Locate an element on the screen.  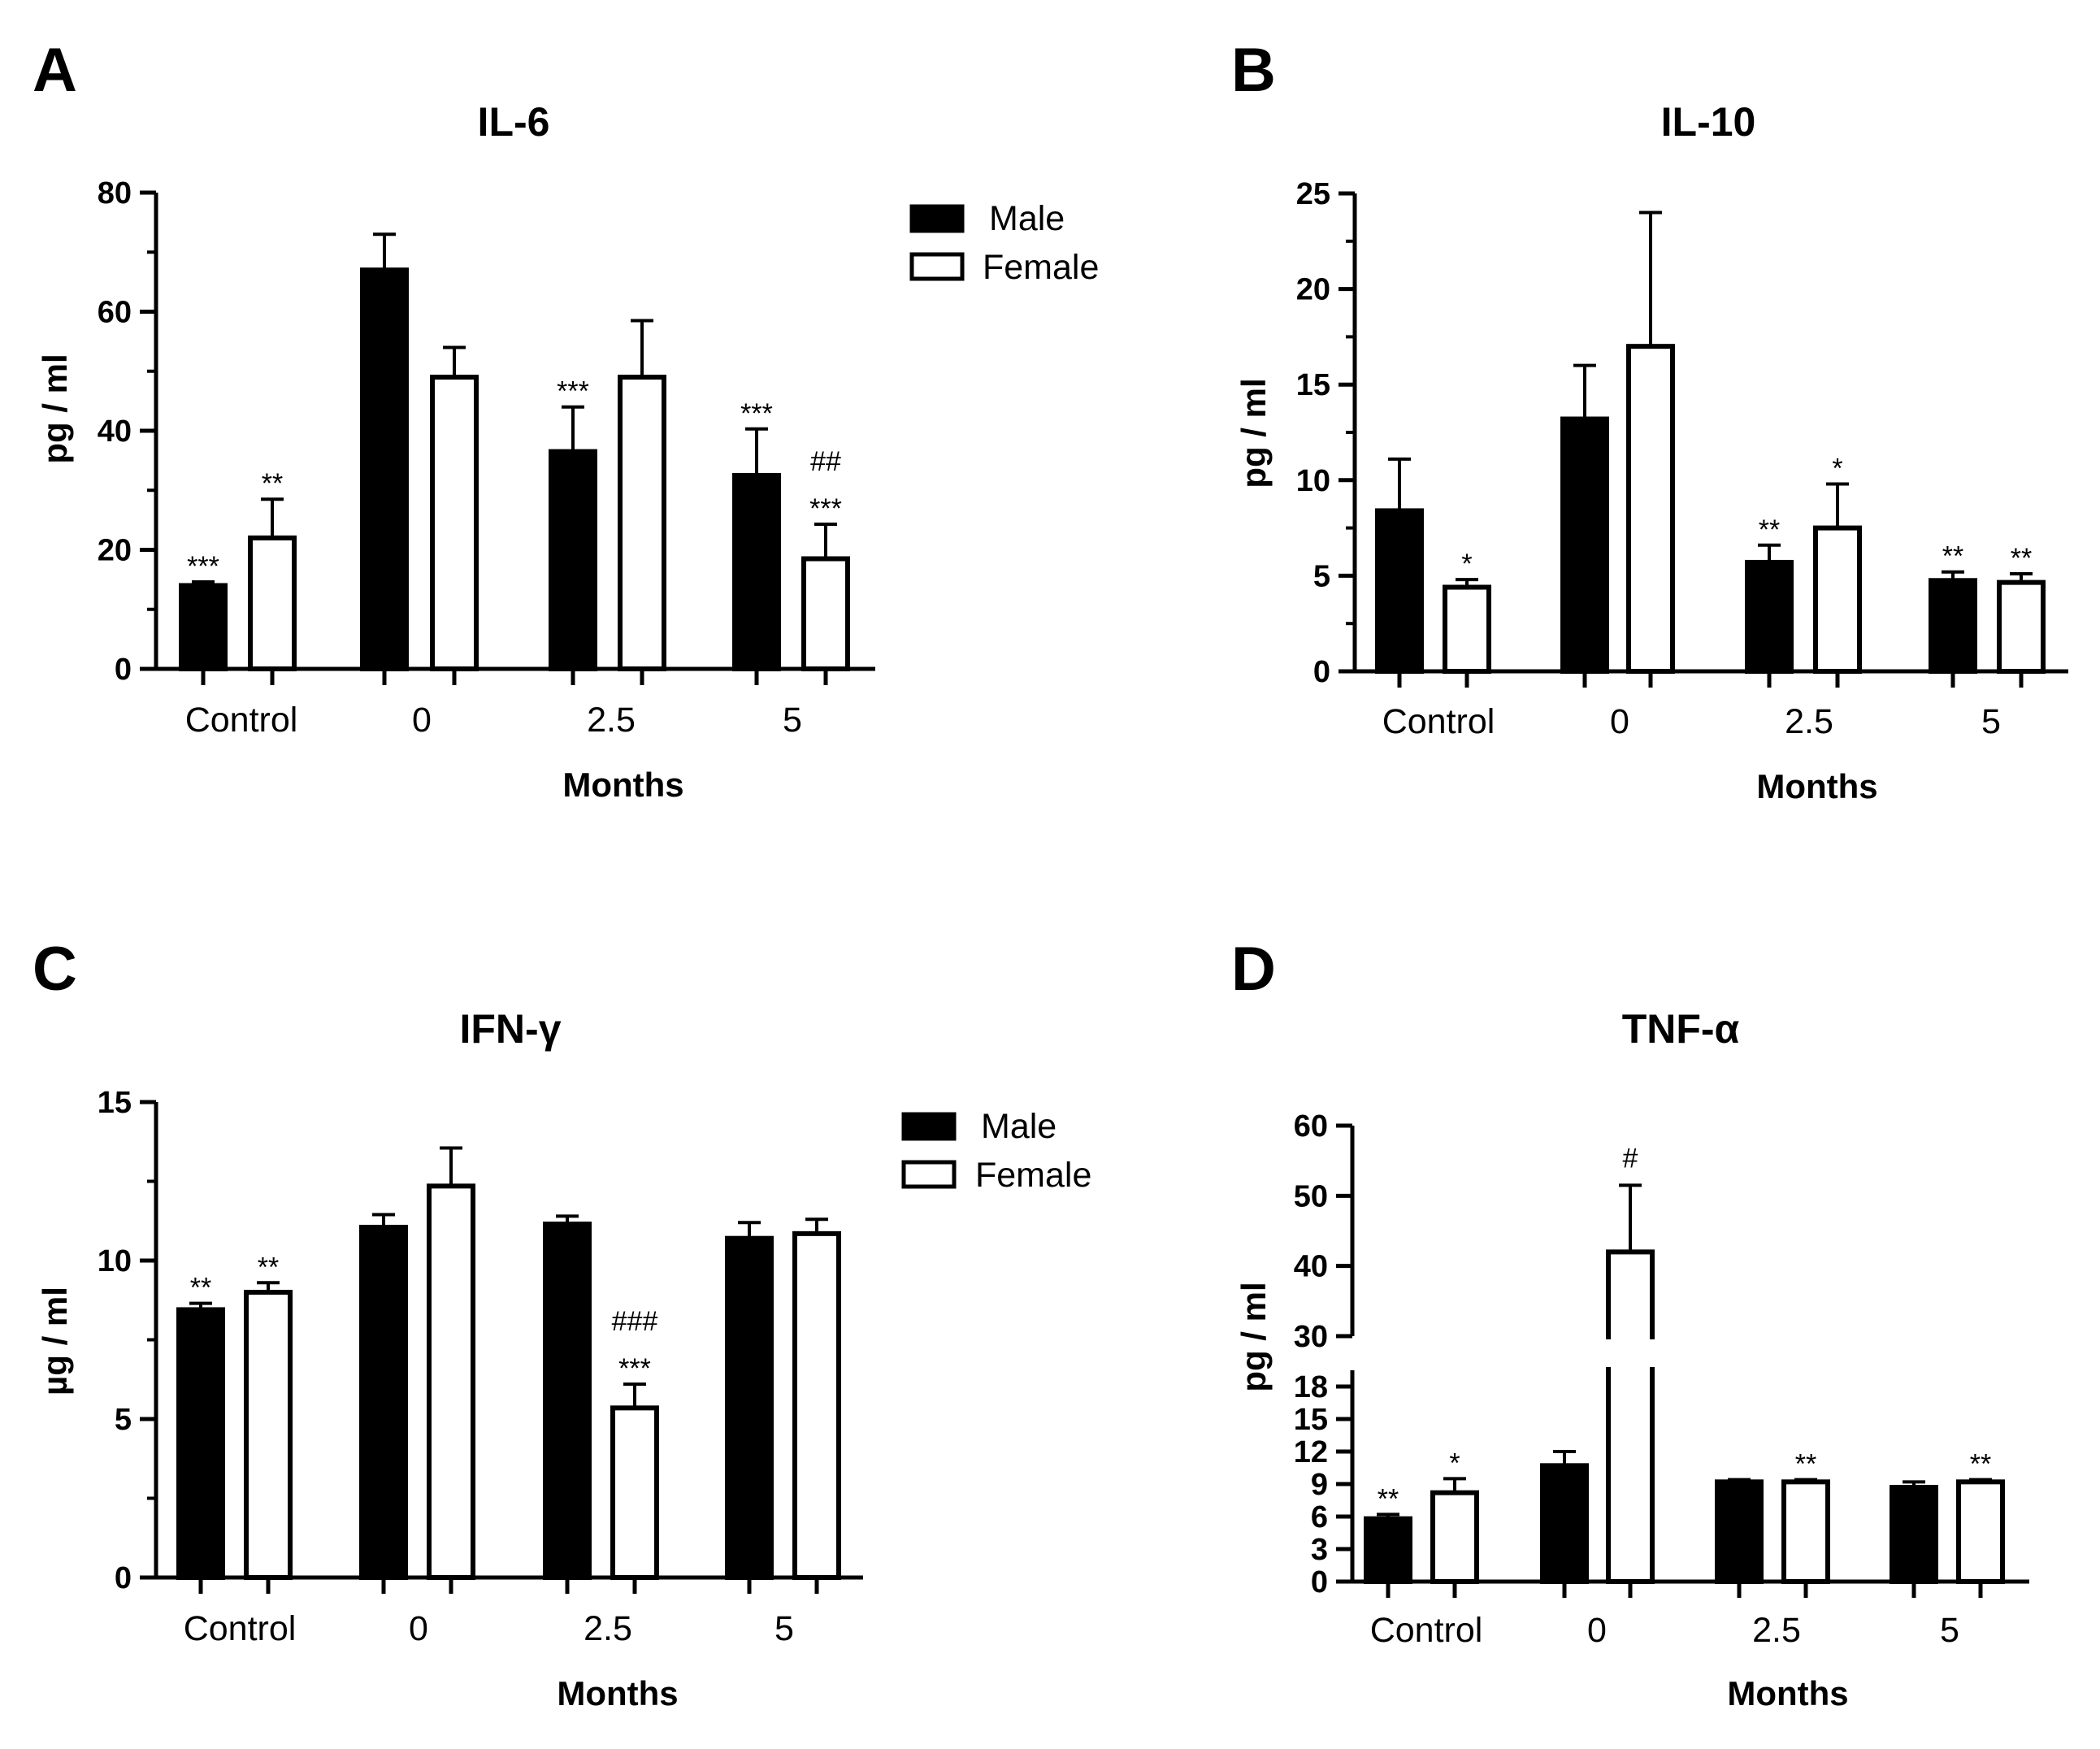
x-axis-label-ifn-gamma: Months is located at coordinates (617, 1693).